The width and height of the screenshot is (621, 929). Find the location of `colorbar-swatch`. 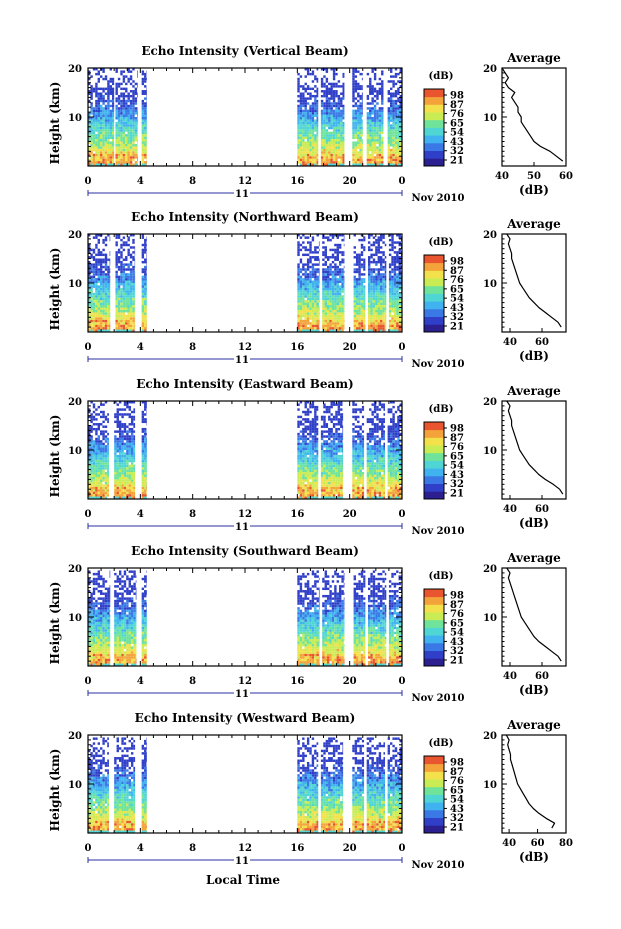

colorbar-swatch is located at coordinates (434, 146).